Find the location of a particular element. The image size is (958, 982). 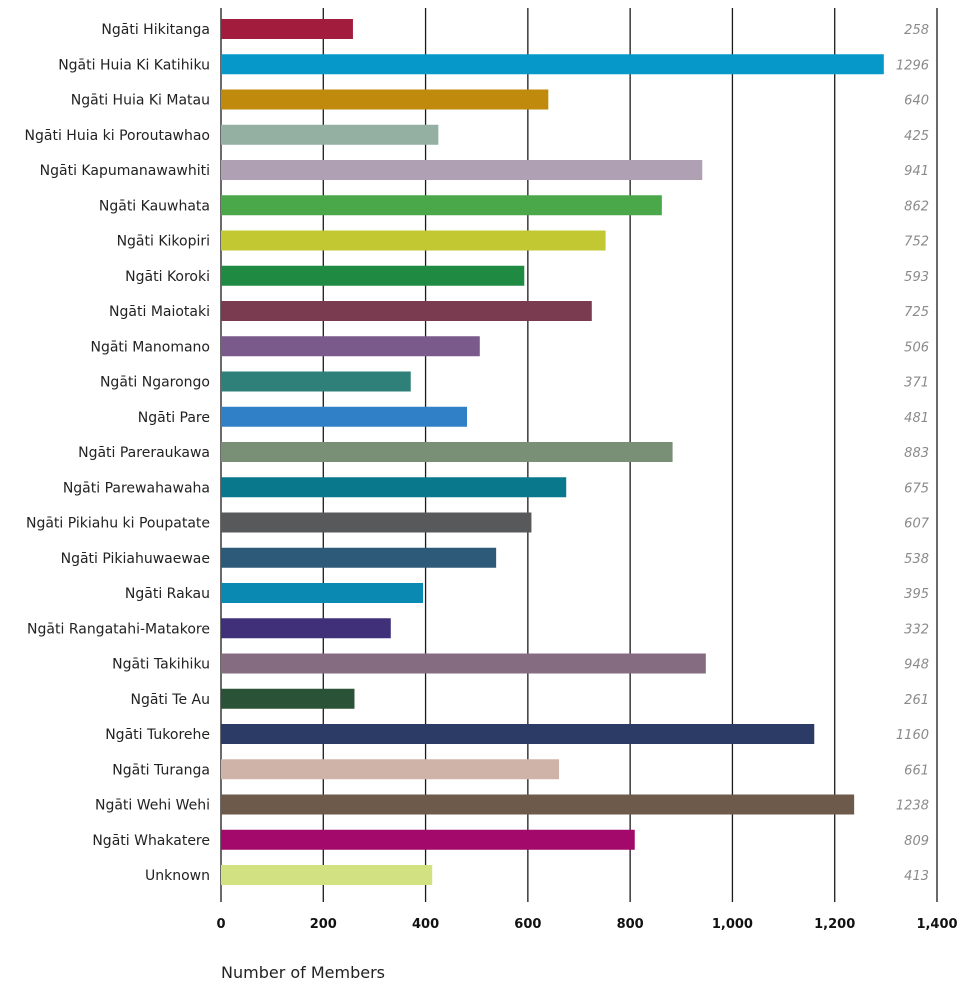

value-label: 661 is located at coordinates (916, 770).